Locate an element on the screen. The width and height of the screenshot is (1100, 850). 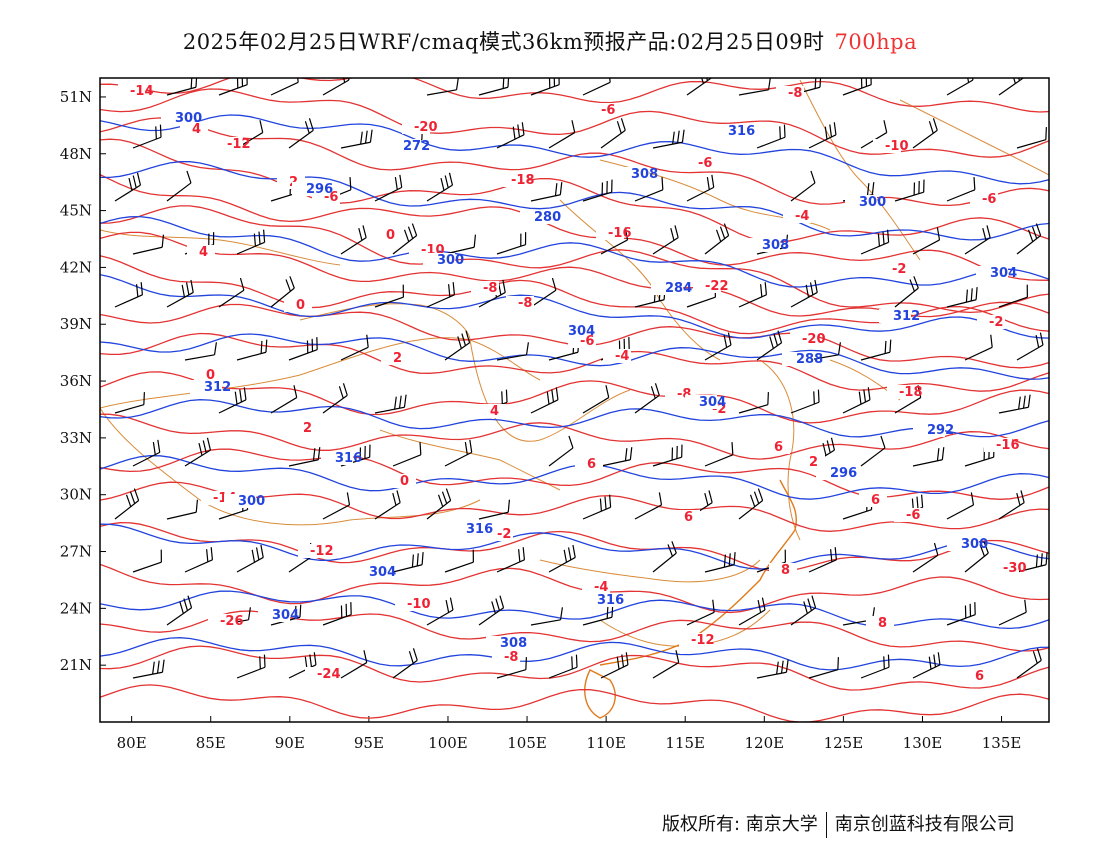
isotherm-label: 2 is located at coordinates (307, 428).